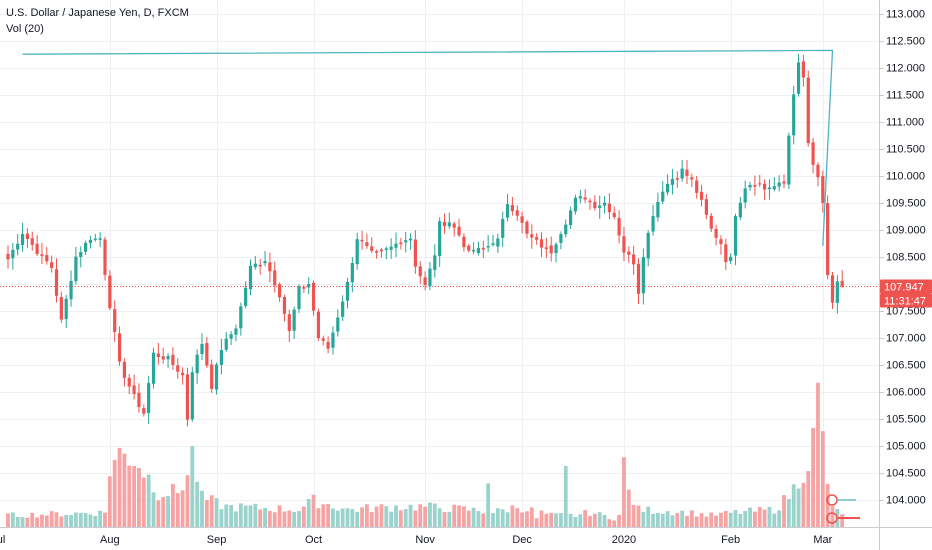 The image size is (932, 550). Describe the element at coordinates (97, 13) in the screenshot. I see `symbol-title: U.S. Dollar / Japanese Yen, D, FXCM` at that location.